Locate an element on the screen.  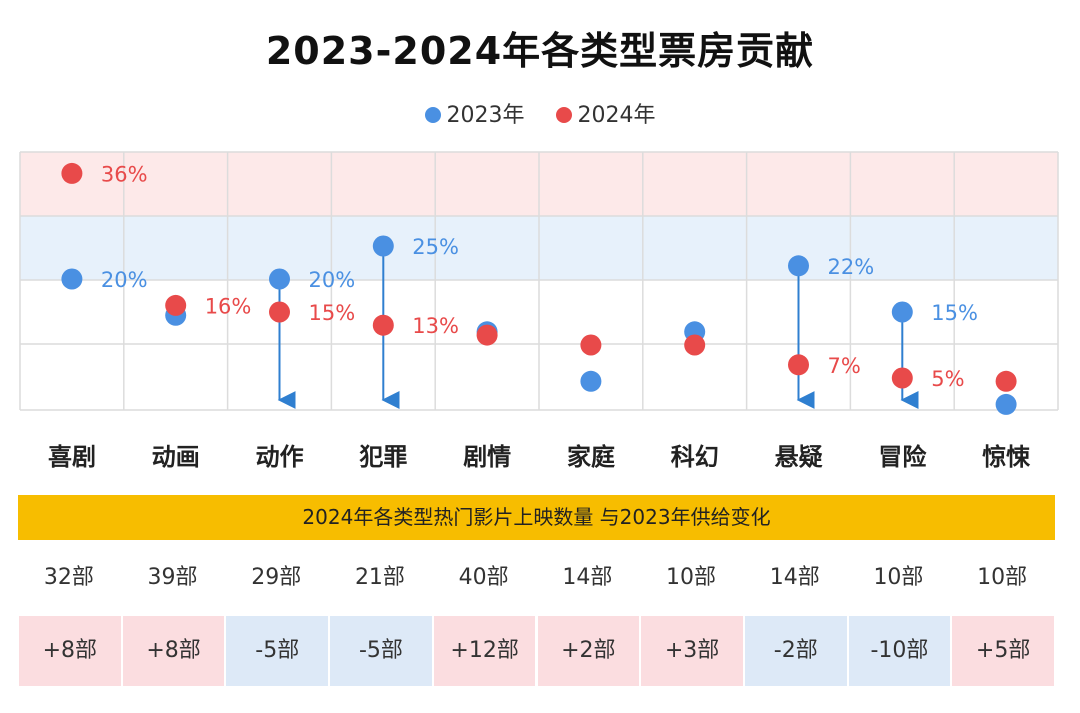
legend-marker-2023 is located at coordinates (432, 115).